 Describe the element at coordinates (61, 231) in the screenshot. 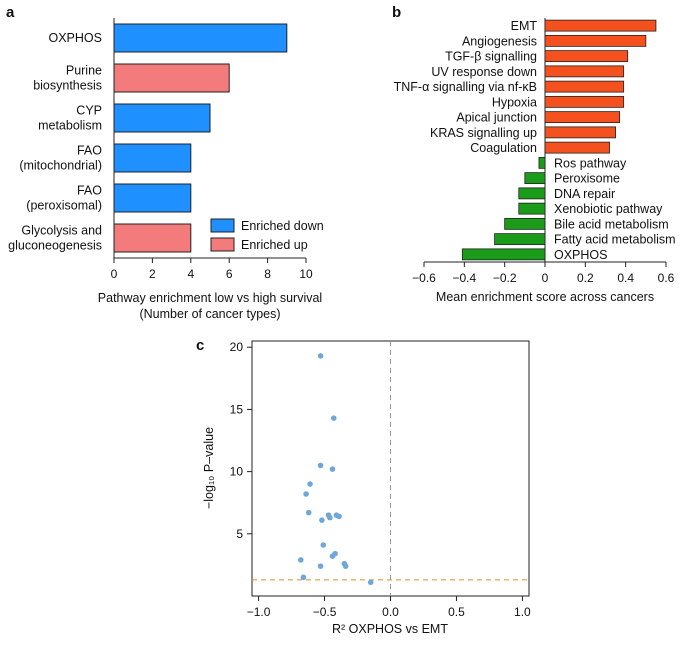

I see `panel-a-category-label: Glycolysis and` at that location.